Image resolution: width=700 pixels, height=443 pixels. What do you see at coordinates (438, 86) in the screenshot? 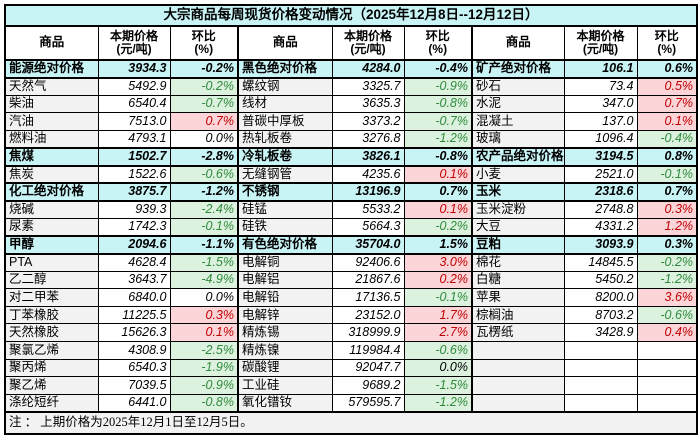
I see `wow-change-cell: -0.9%` at bounding box center [438, 86].